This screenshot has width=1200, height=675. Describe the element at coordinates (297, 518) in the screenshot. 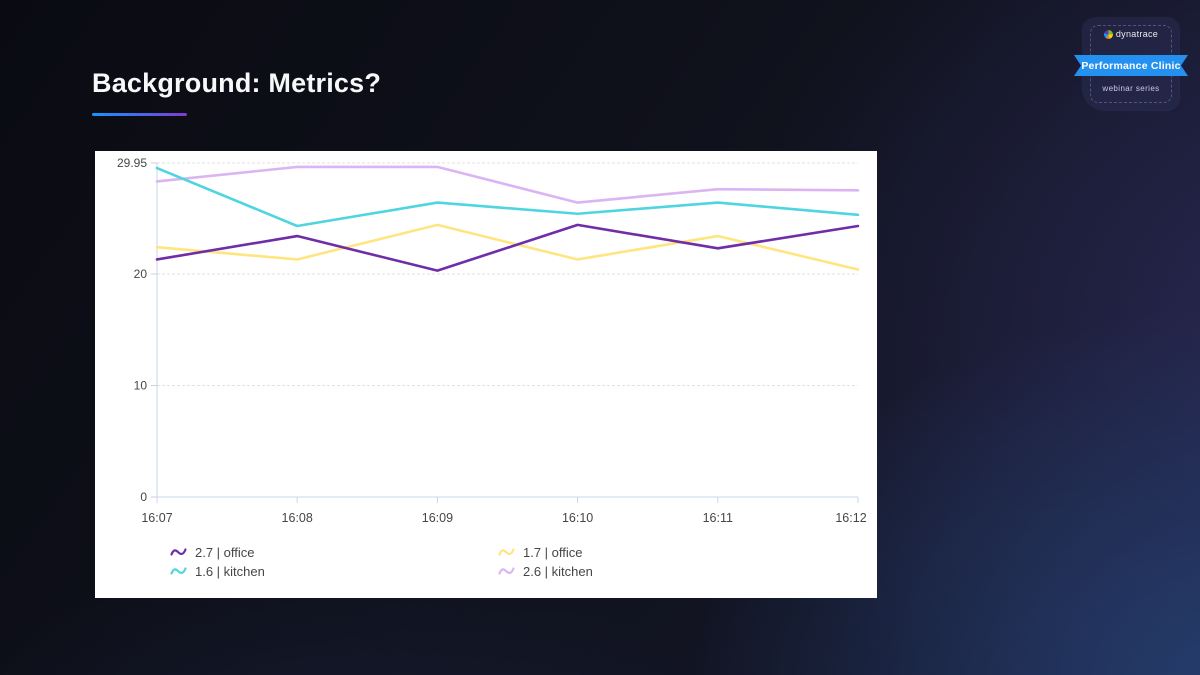

I see `svg-text: 16:08` at that location.